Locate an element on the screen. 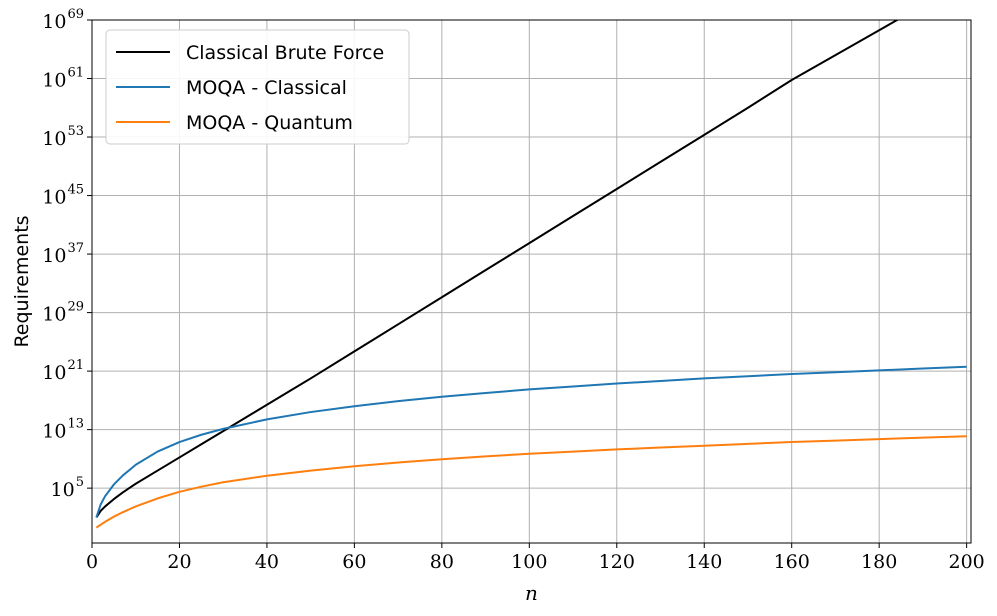 This screenshot has width=997, height=616. x-tick-label: 140 is located at coordinates (704, 562).